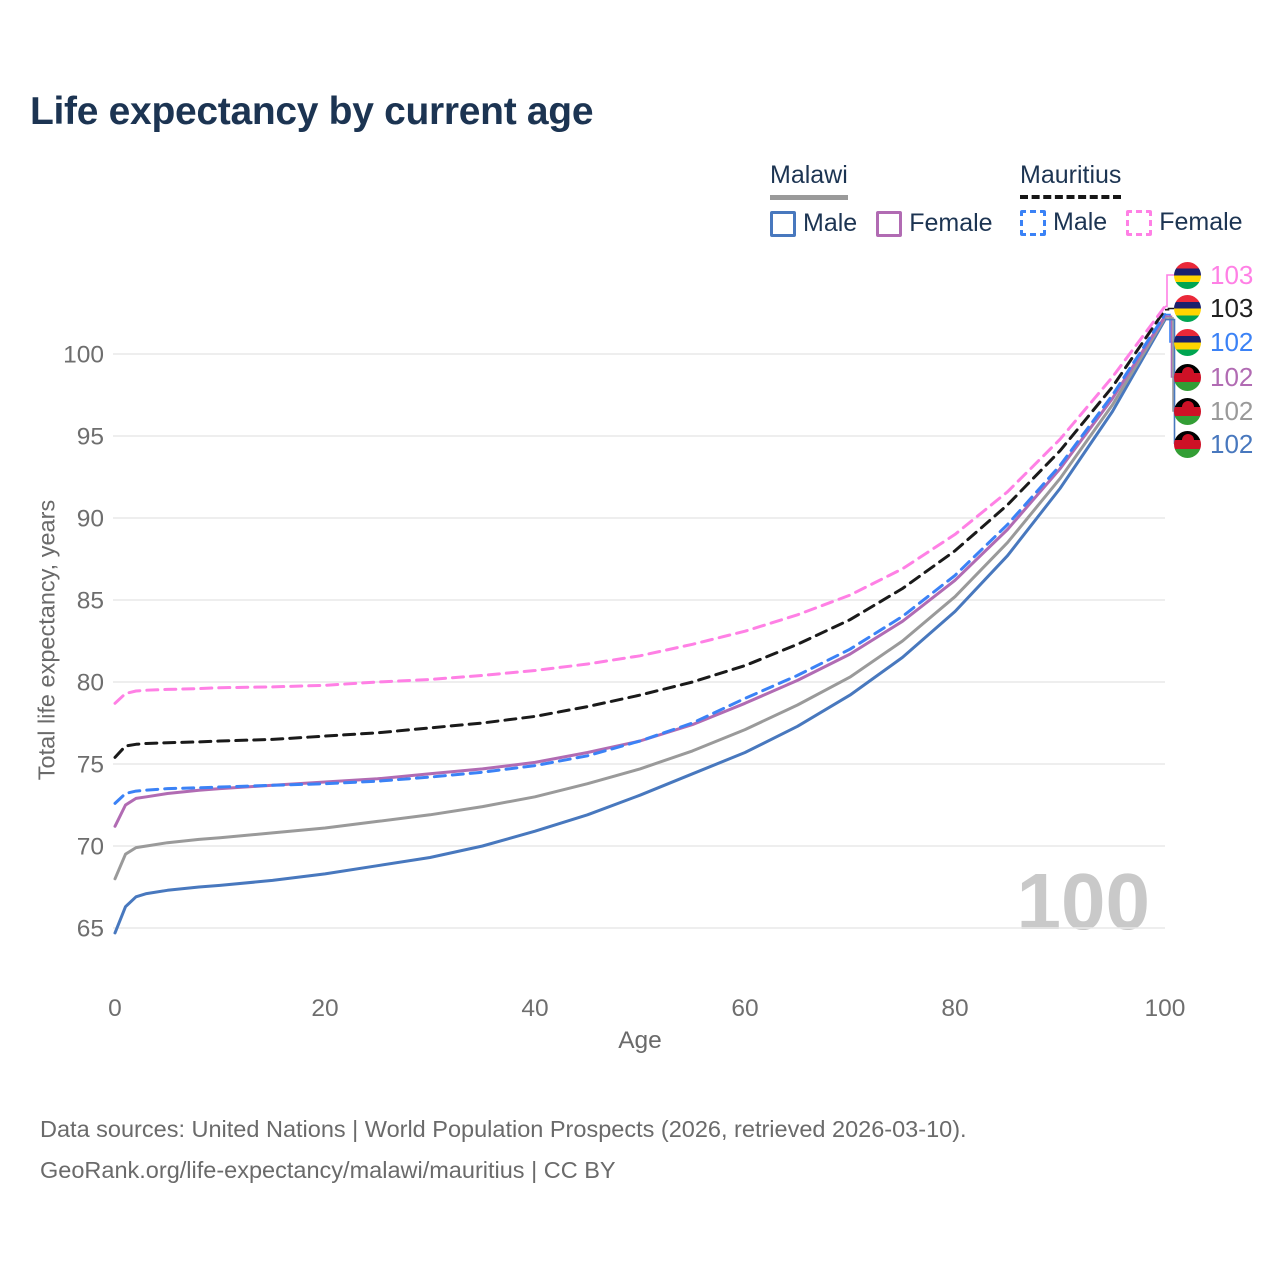 This screenshot has width=1280, height=1280. What do you see at coordinates (640, 1040) in the screenshot?
I see `x-axis-title: Age` at bounding box center [640, 1040].